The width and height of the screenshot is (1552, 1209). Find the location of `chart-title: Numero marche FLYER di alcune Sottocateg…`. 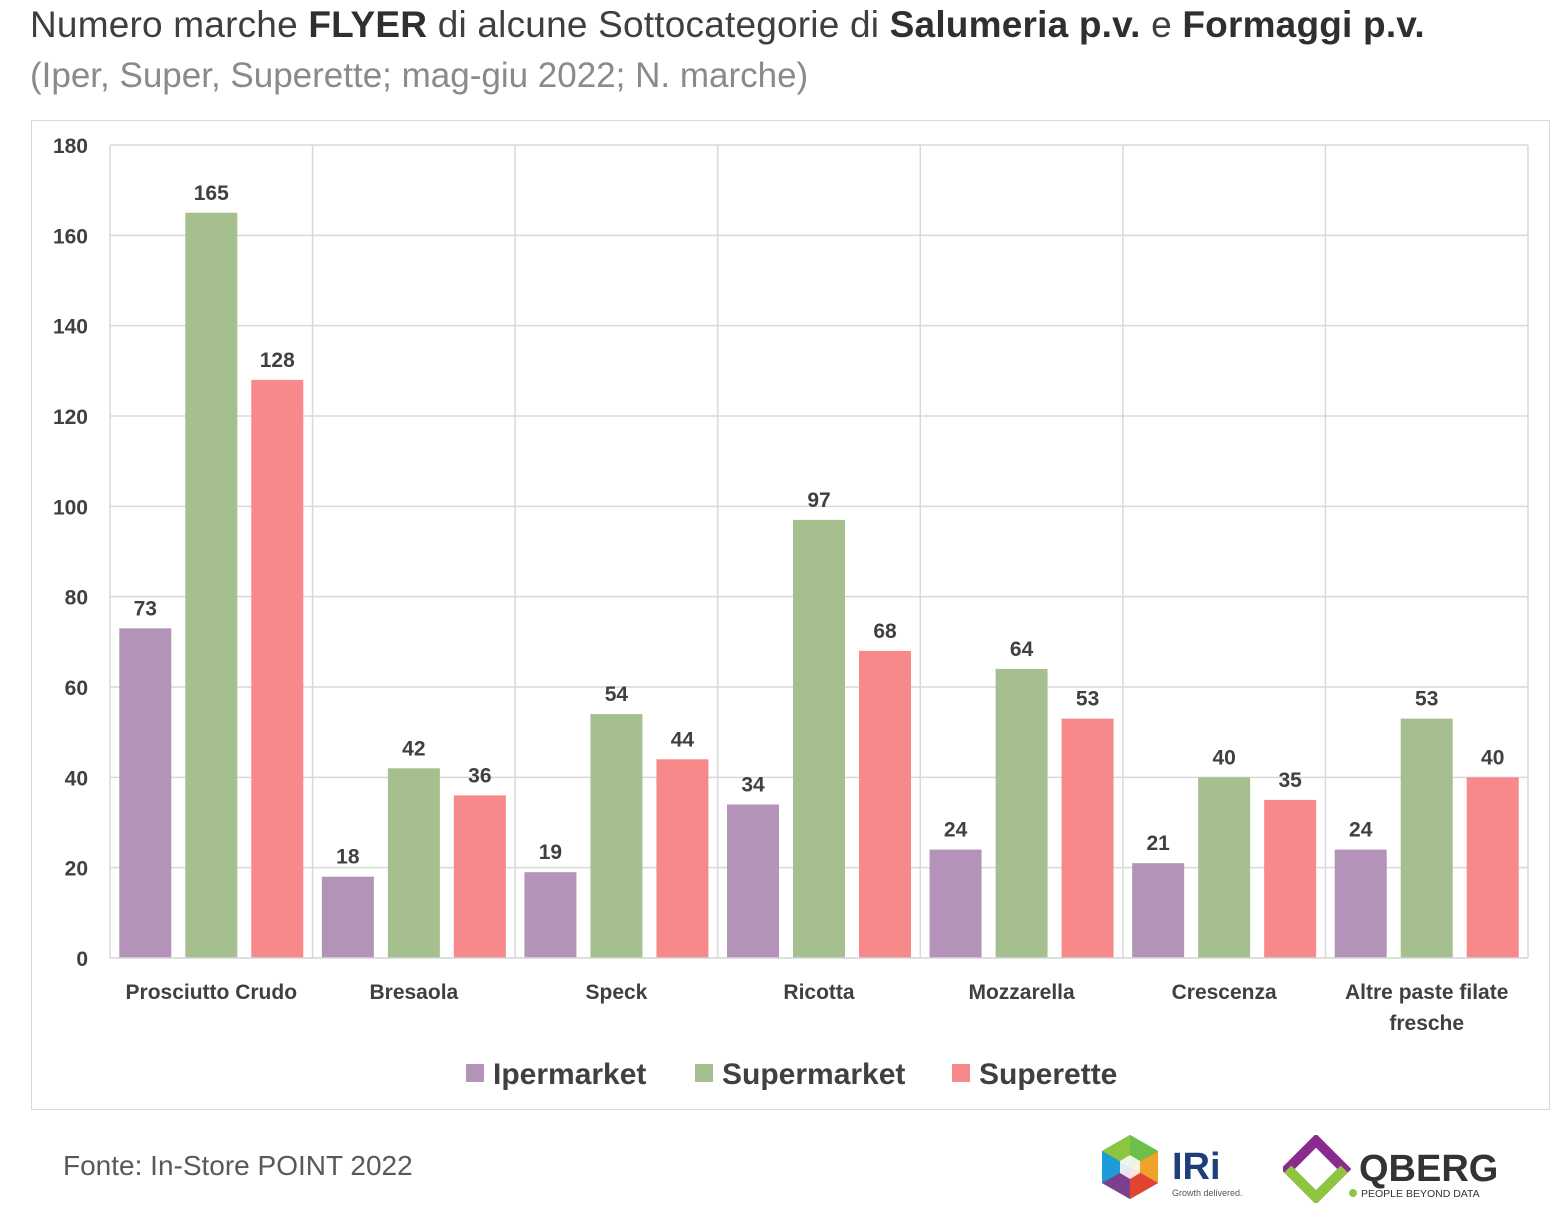

chart-title: Numero marche FLYER di alcune Sottocateg… is located at coordinates (727, 24).